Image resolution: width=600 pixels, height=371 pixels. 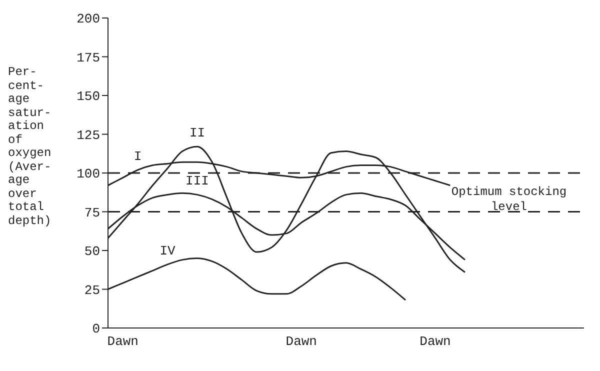 I want to click on text: Per- cent- age satur- ation of oxygen (Aver- age over total depth), so click(x=30, y=146).